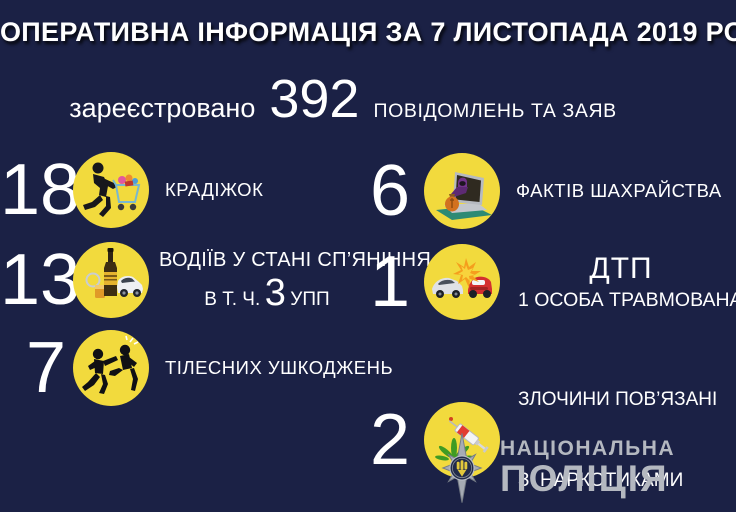 This screenshot has width=736, height=512. I want to click on thefts-count: 18, so click(40, 190).